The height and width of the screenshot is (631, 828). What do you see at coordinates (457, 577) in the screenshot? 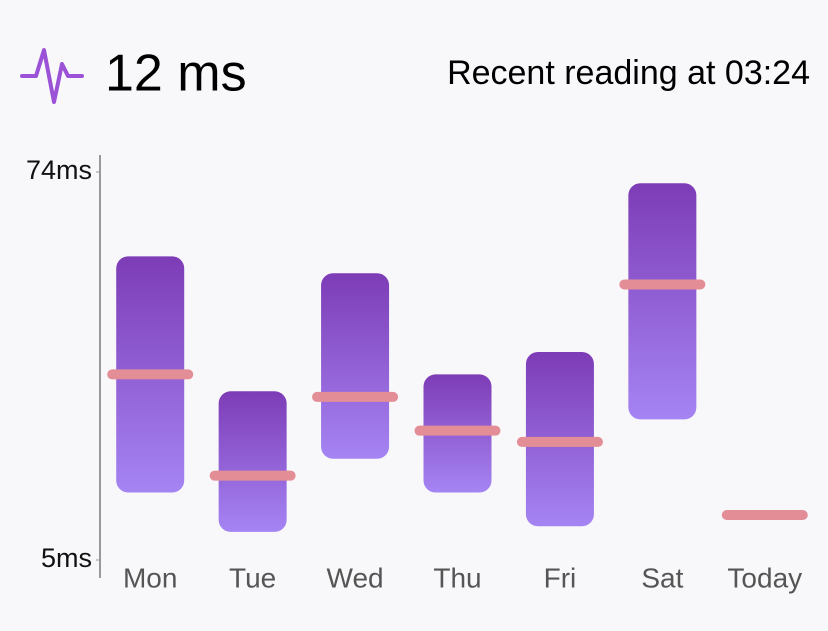
I see `x-tick-label: Thu` at bounding box center [457, 577].